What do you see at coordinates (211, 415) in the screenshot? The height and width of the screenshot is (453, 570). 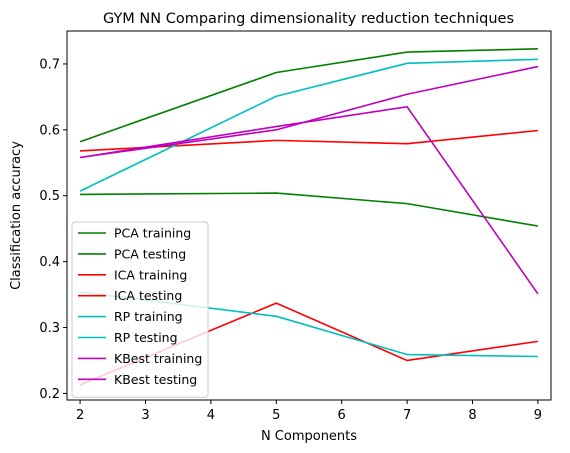 I see `x-tick-label: 4` at bounding box center [211, 415].